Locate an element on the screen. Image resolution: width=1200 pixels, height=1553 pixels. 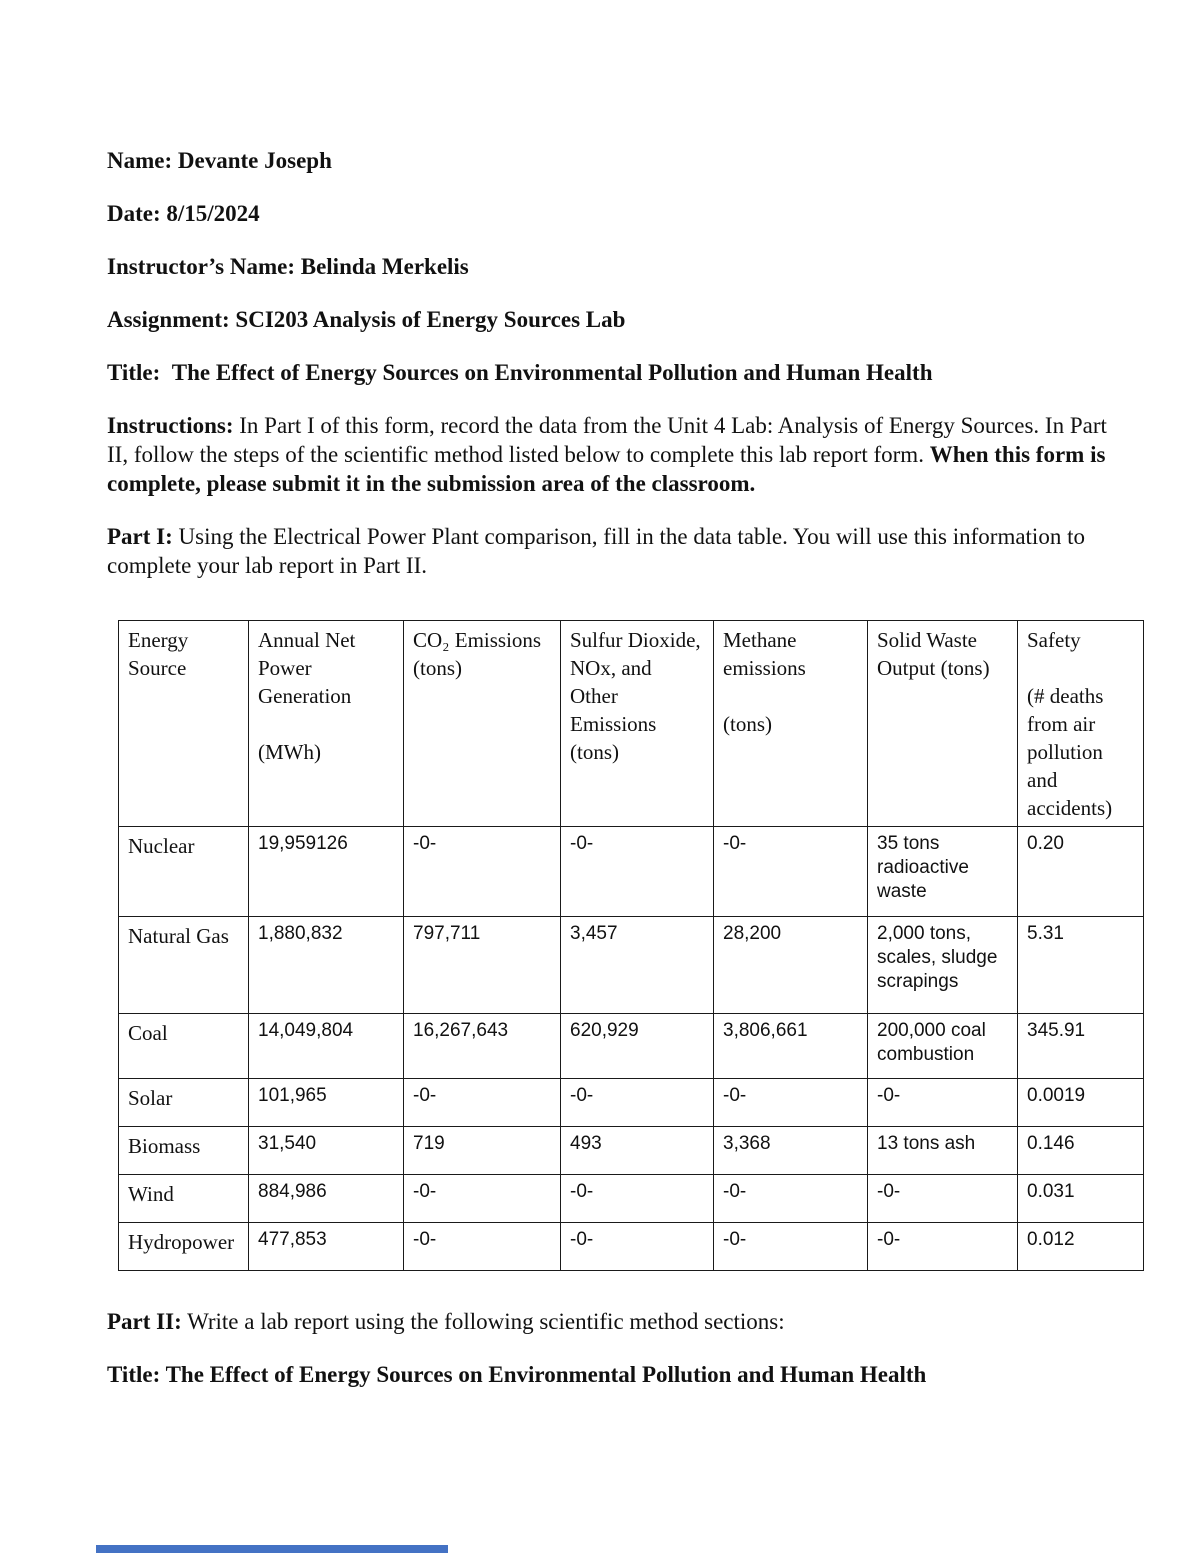
table-cell: 3,806,661 is located at coordinates (790, 1046).